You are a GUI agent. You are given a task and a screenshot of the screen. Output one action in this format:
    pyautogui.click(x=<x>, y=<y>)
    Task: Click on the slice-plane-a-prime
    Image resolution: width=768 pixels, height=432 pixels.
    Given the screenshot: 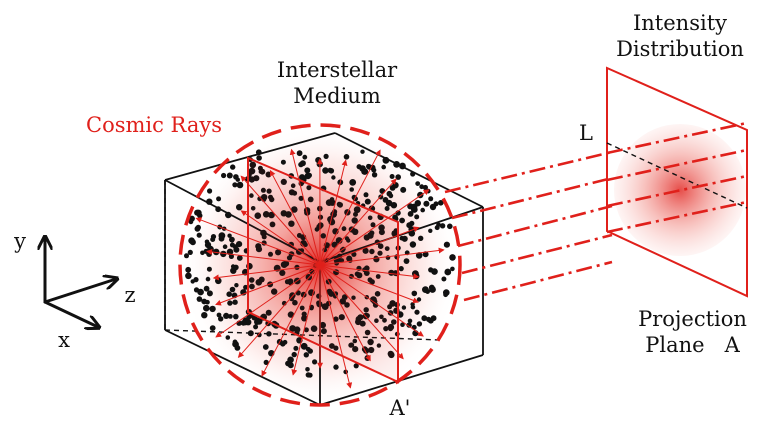 What is the action you would take?
    pyautogui.click(x=323, y=270)
    